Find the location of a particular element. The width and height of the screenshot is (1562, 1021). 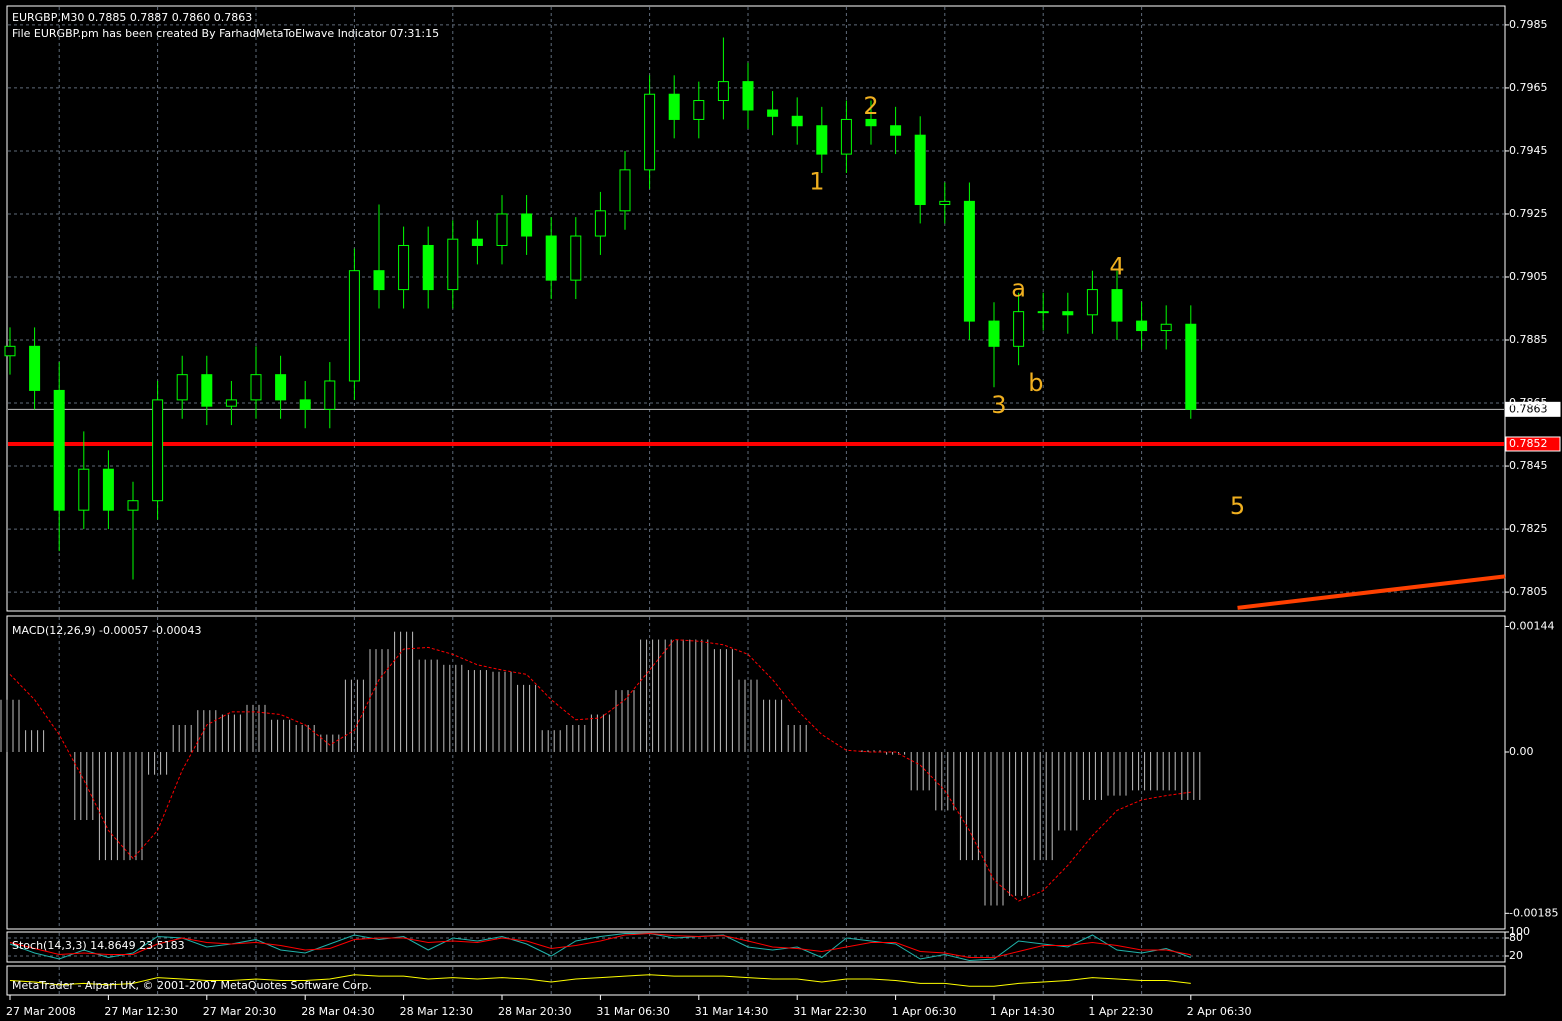

price-label: 0.7863 is located at coordinates (1528, 408).